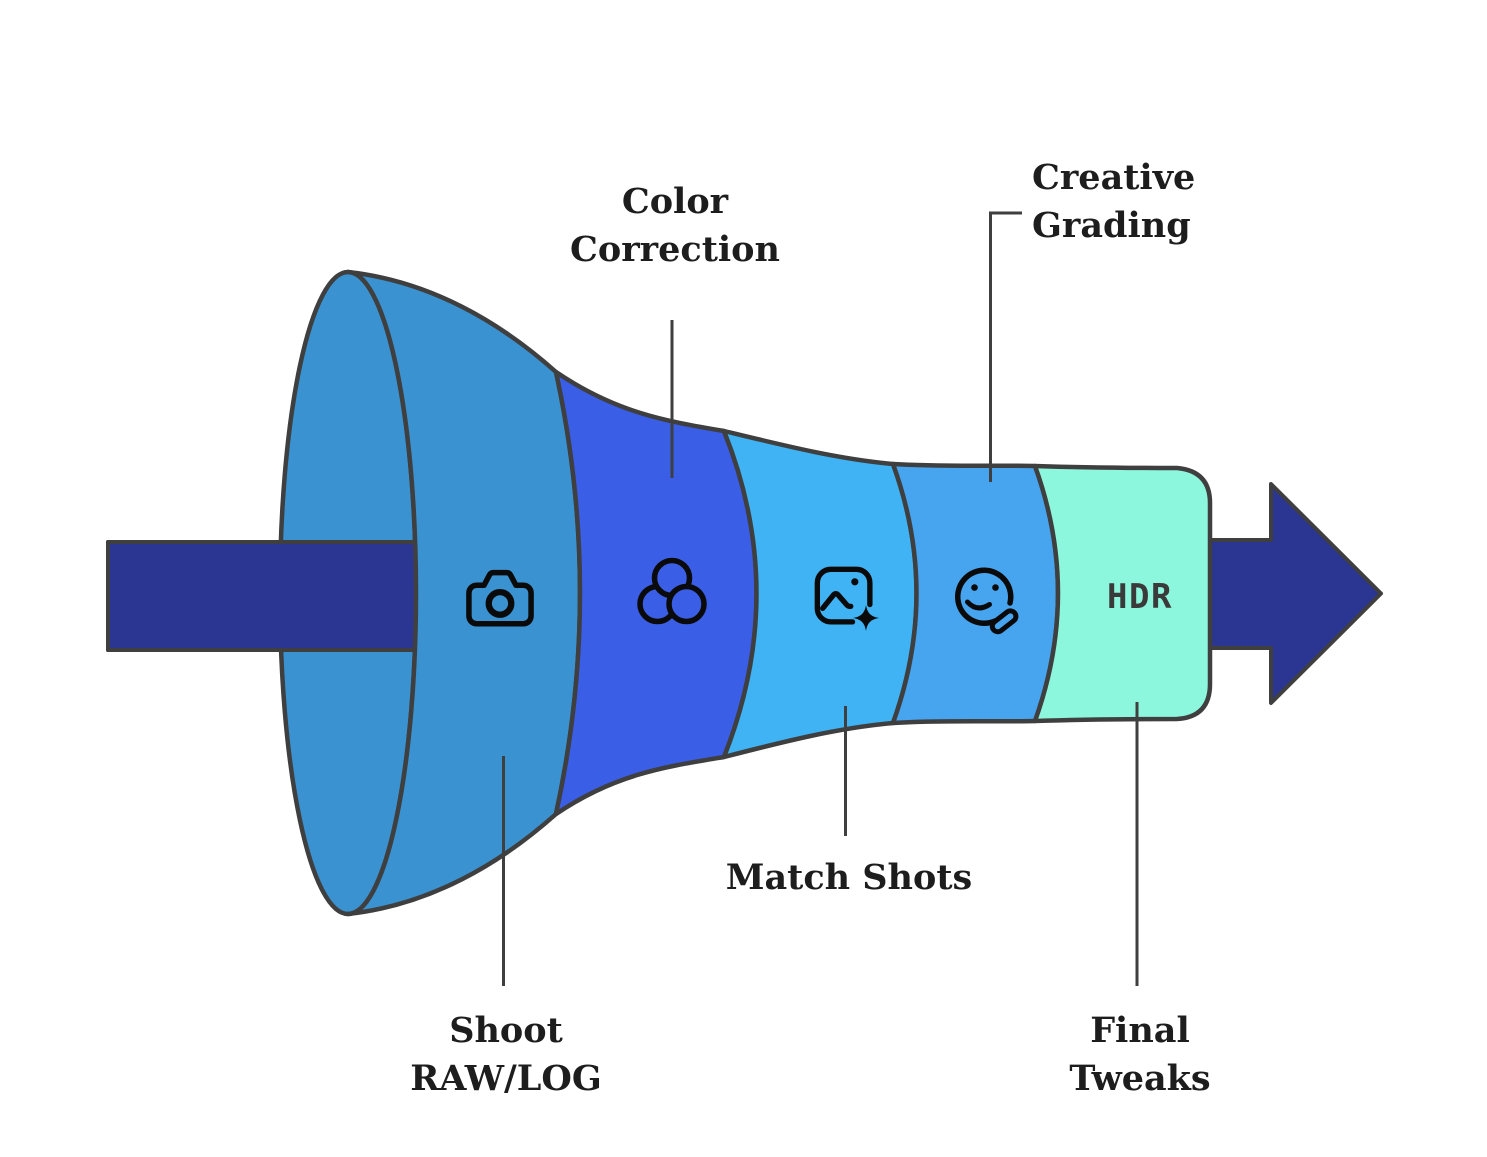  Describe the element at coordinates (987, 601) in the screenshot. I see `face-edit-icon` at that location.